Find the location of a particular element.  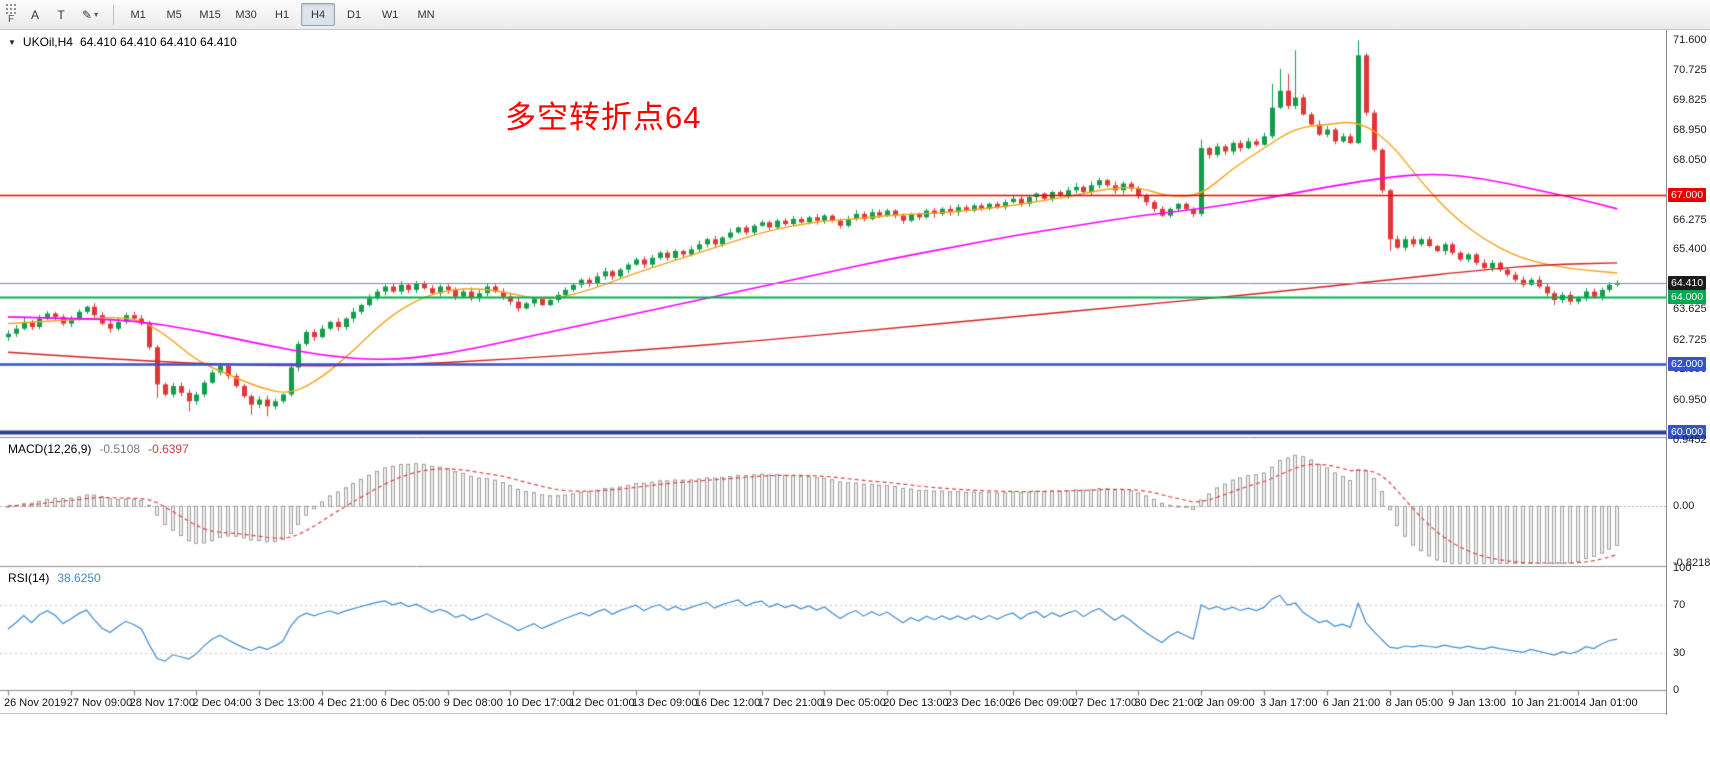

text-label-tool-button: T is located at coordinates (61, 15).